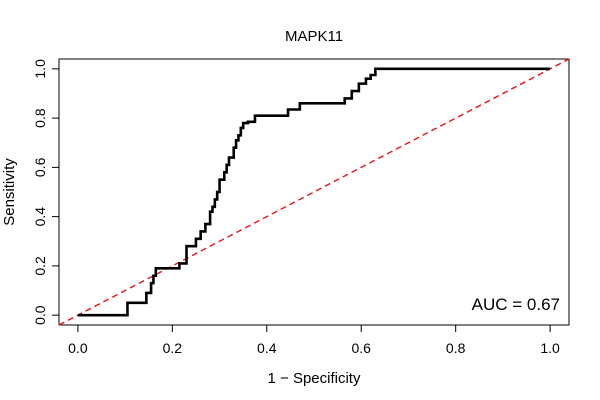 The height and width of the screenshot is (400, 600). I want to click on y-tick-label: 0.4, so click(40, 217).